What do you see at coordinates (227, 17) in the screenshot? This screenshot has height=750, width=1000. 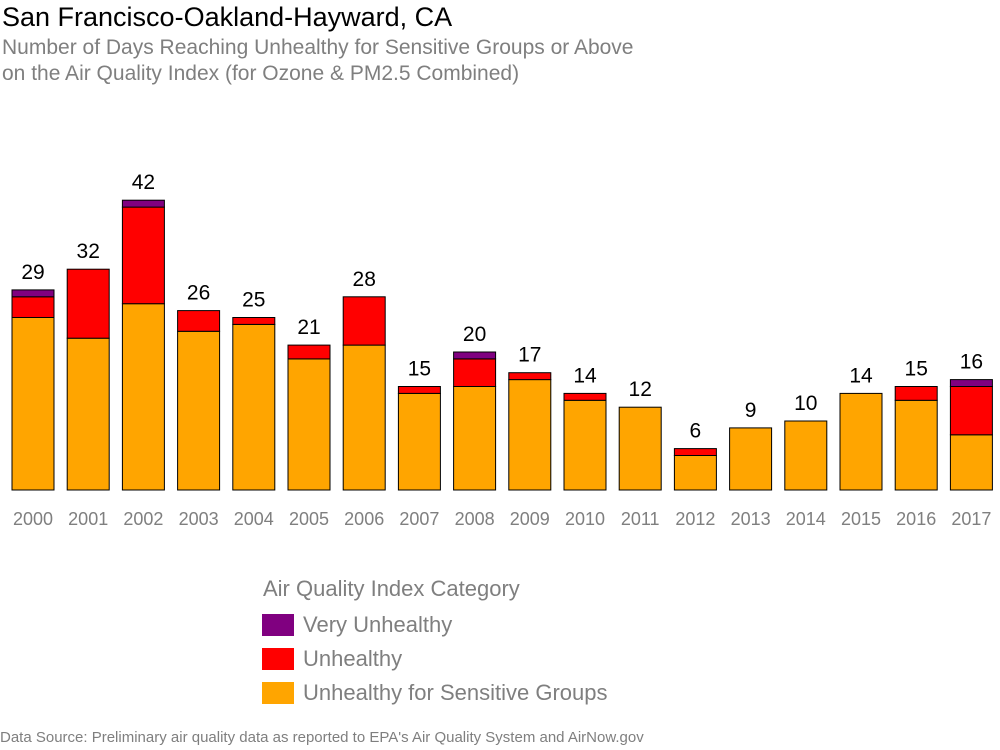 I see `chart-title: San Francisco-Oakland-Hayward, CA` at bounding box center [227, 17].